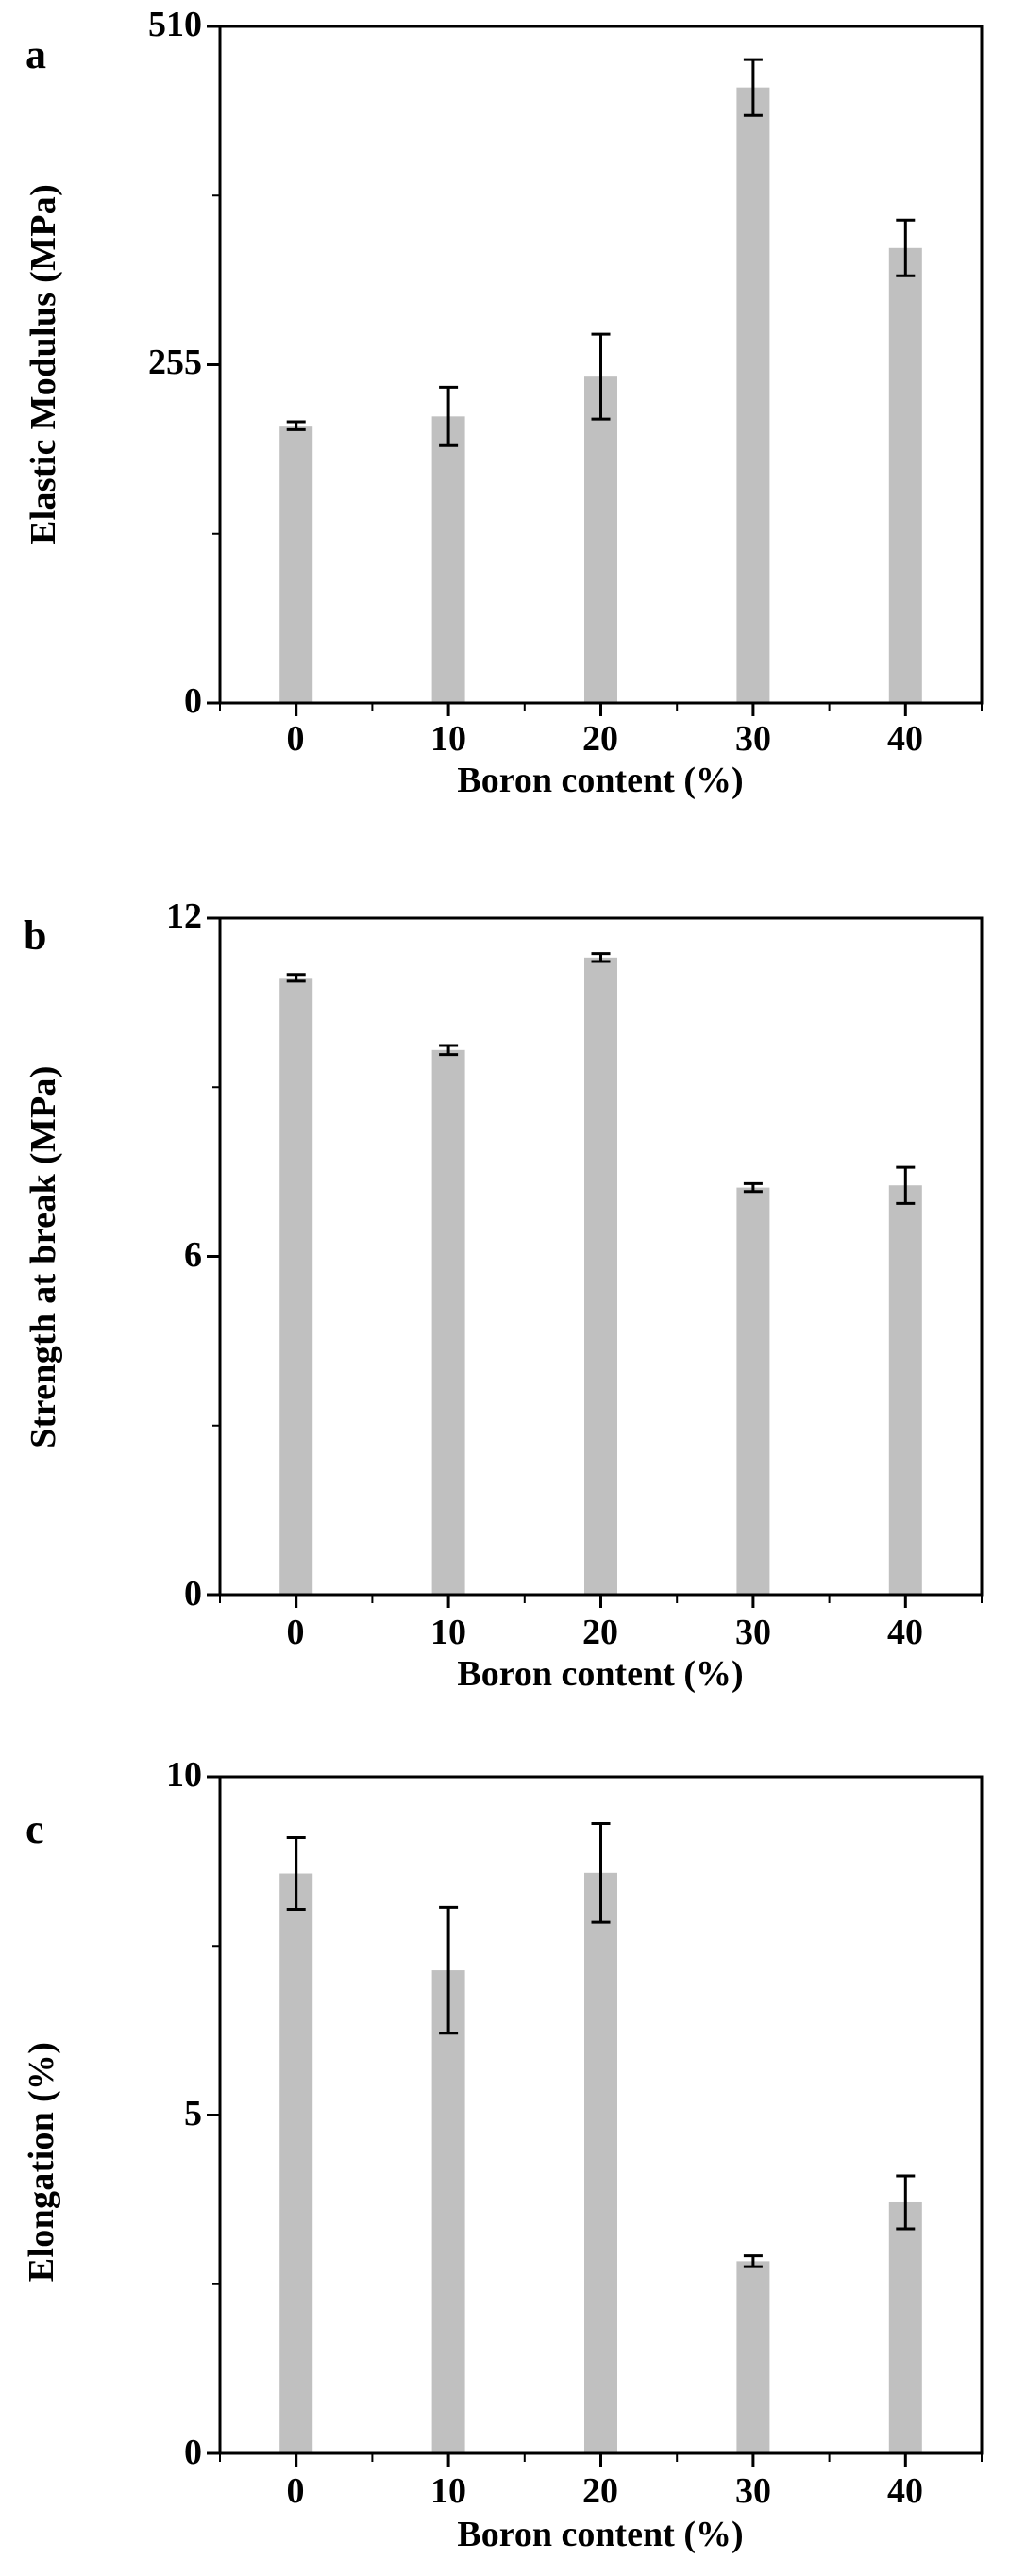 The width and height of the screenshot is (1010, 2576). What do you see at coordinates (35, 935) in the screenshot?
I see `panel-letter: b` at bounding box center [35, 935].